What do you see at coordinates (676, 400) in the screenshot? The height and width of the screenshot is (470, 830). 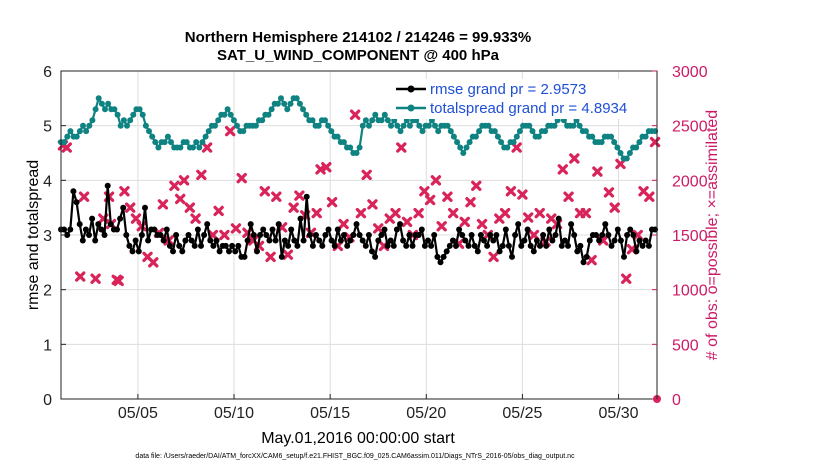 I see `y2-tick-label: 0` at bounding box center [676, 400].